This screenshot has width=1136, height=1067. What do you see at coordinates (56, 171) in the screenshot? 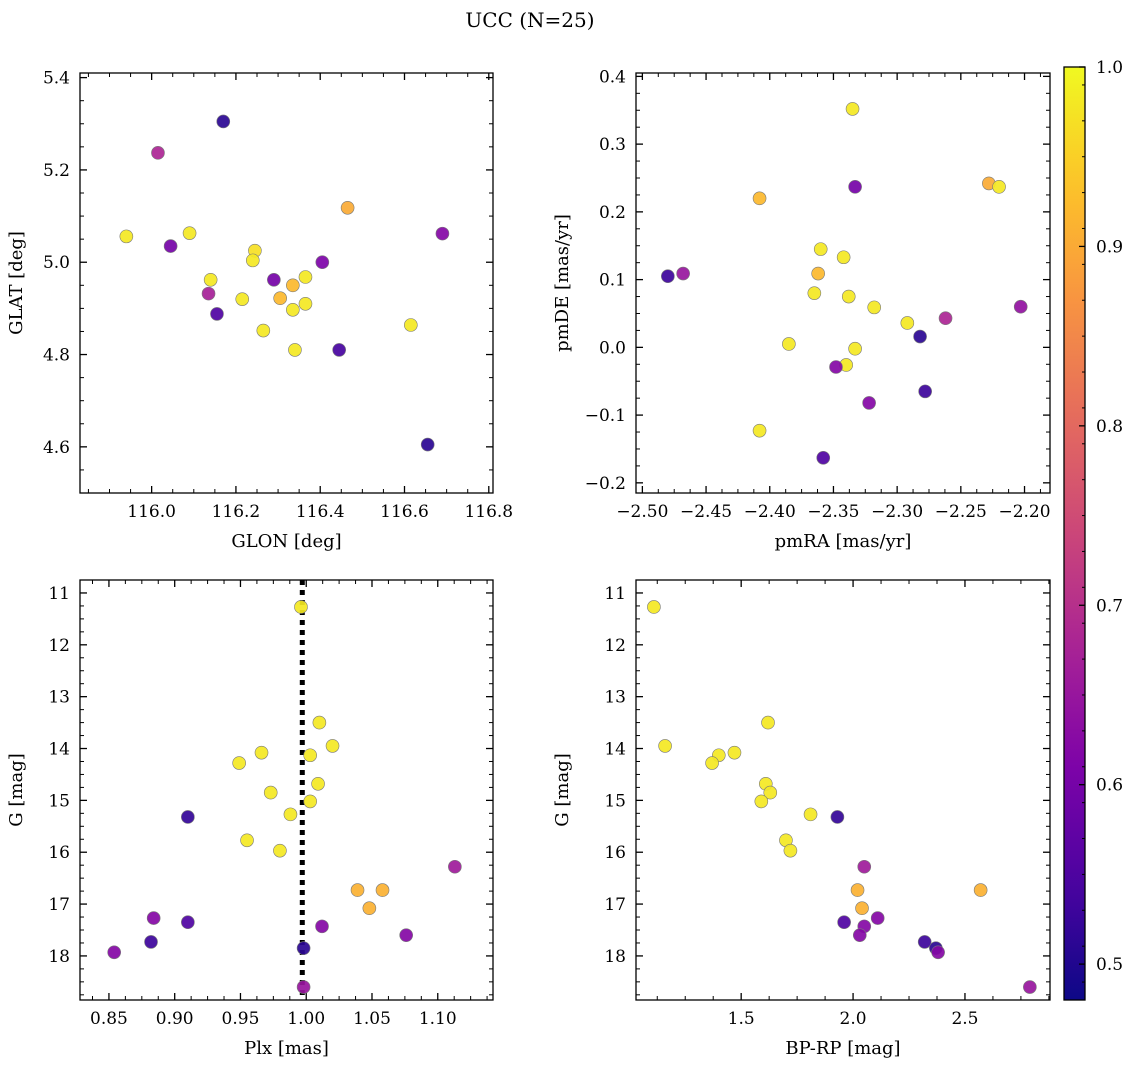
I see `y-tick-label: 5.2` at bounding box center [56, 171].